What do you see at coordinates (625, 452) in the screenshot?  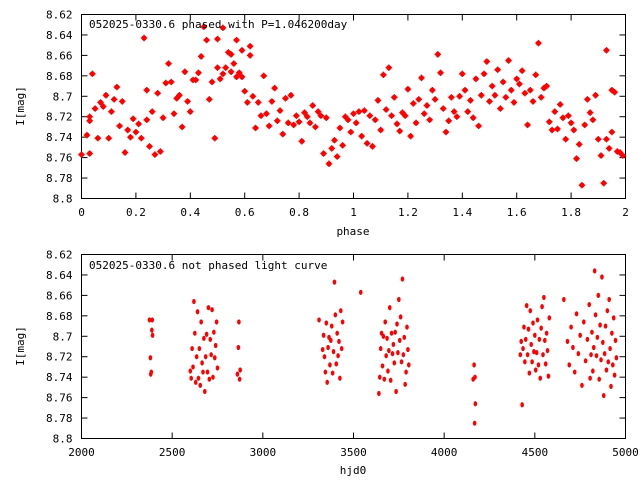 I see `x-tick-label: 5000` at bounding box center [625, 452].